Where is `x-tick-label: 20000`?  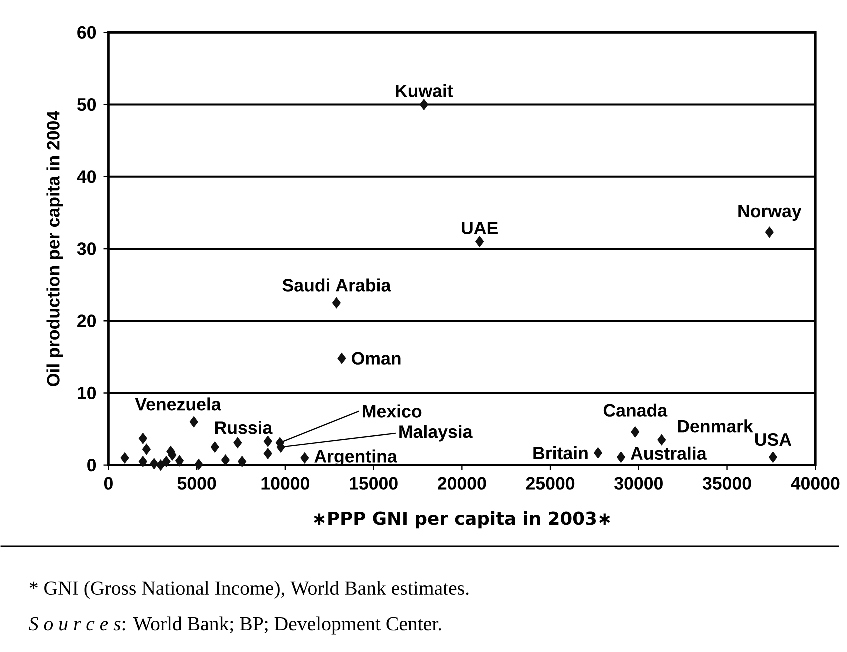 x-tick-label: 20000 is located at coordinates (462, 483).